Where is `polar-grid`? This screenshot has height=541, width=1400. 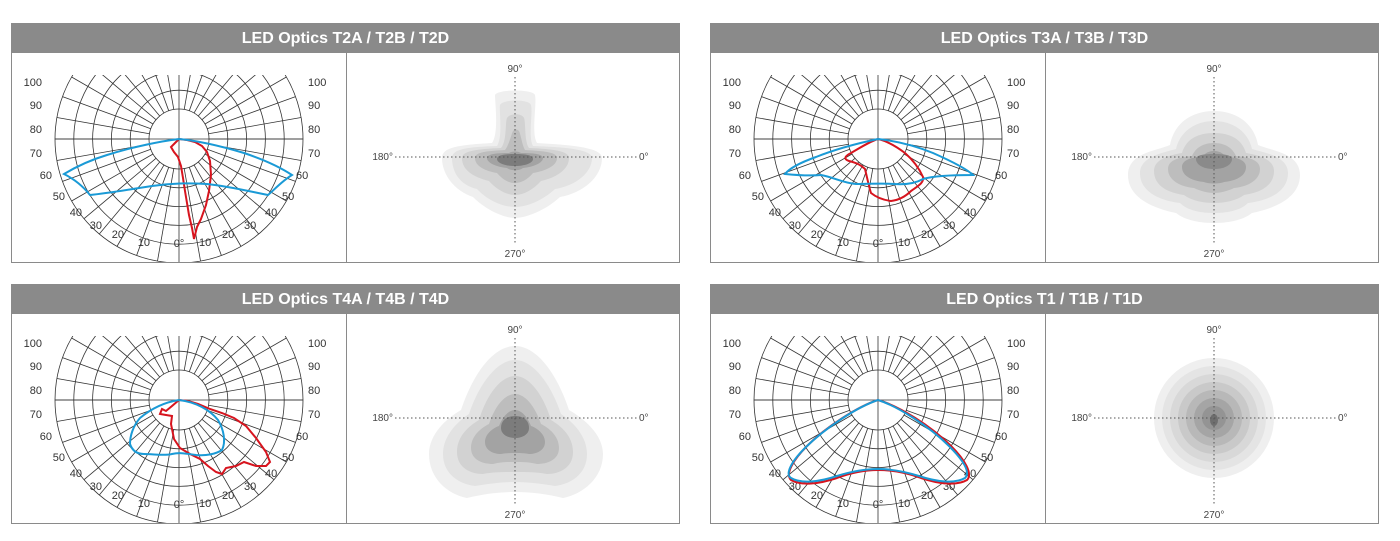
polar-grid is located at coordinates (878, 168).